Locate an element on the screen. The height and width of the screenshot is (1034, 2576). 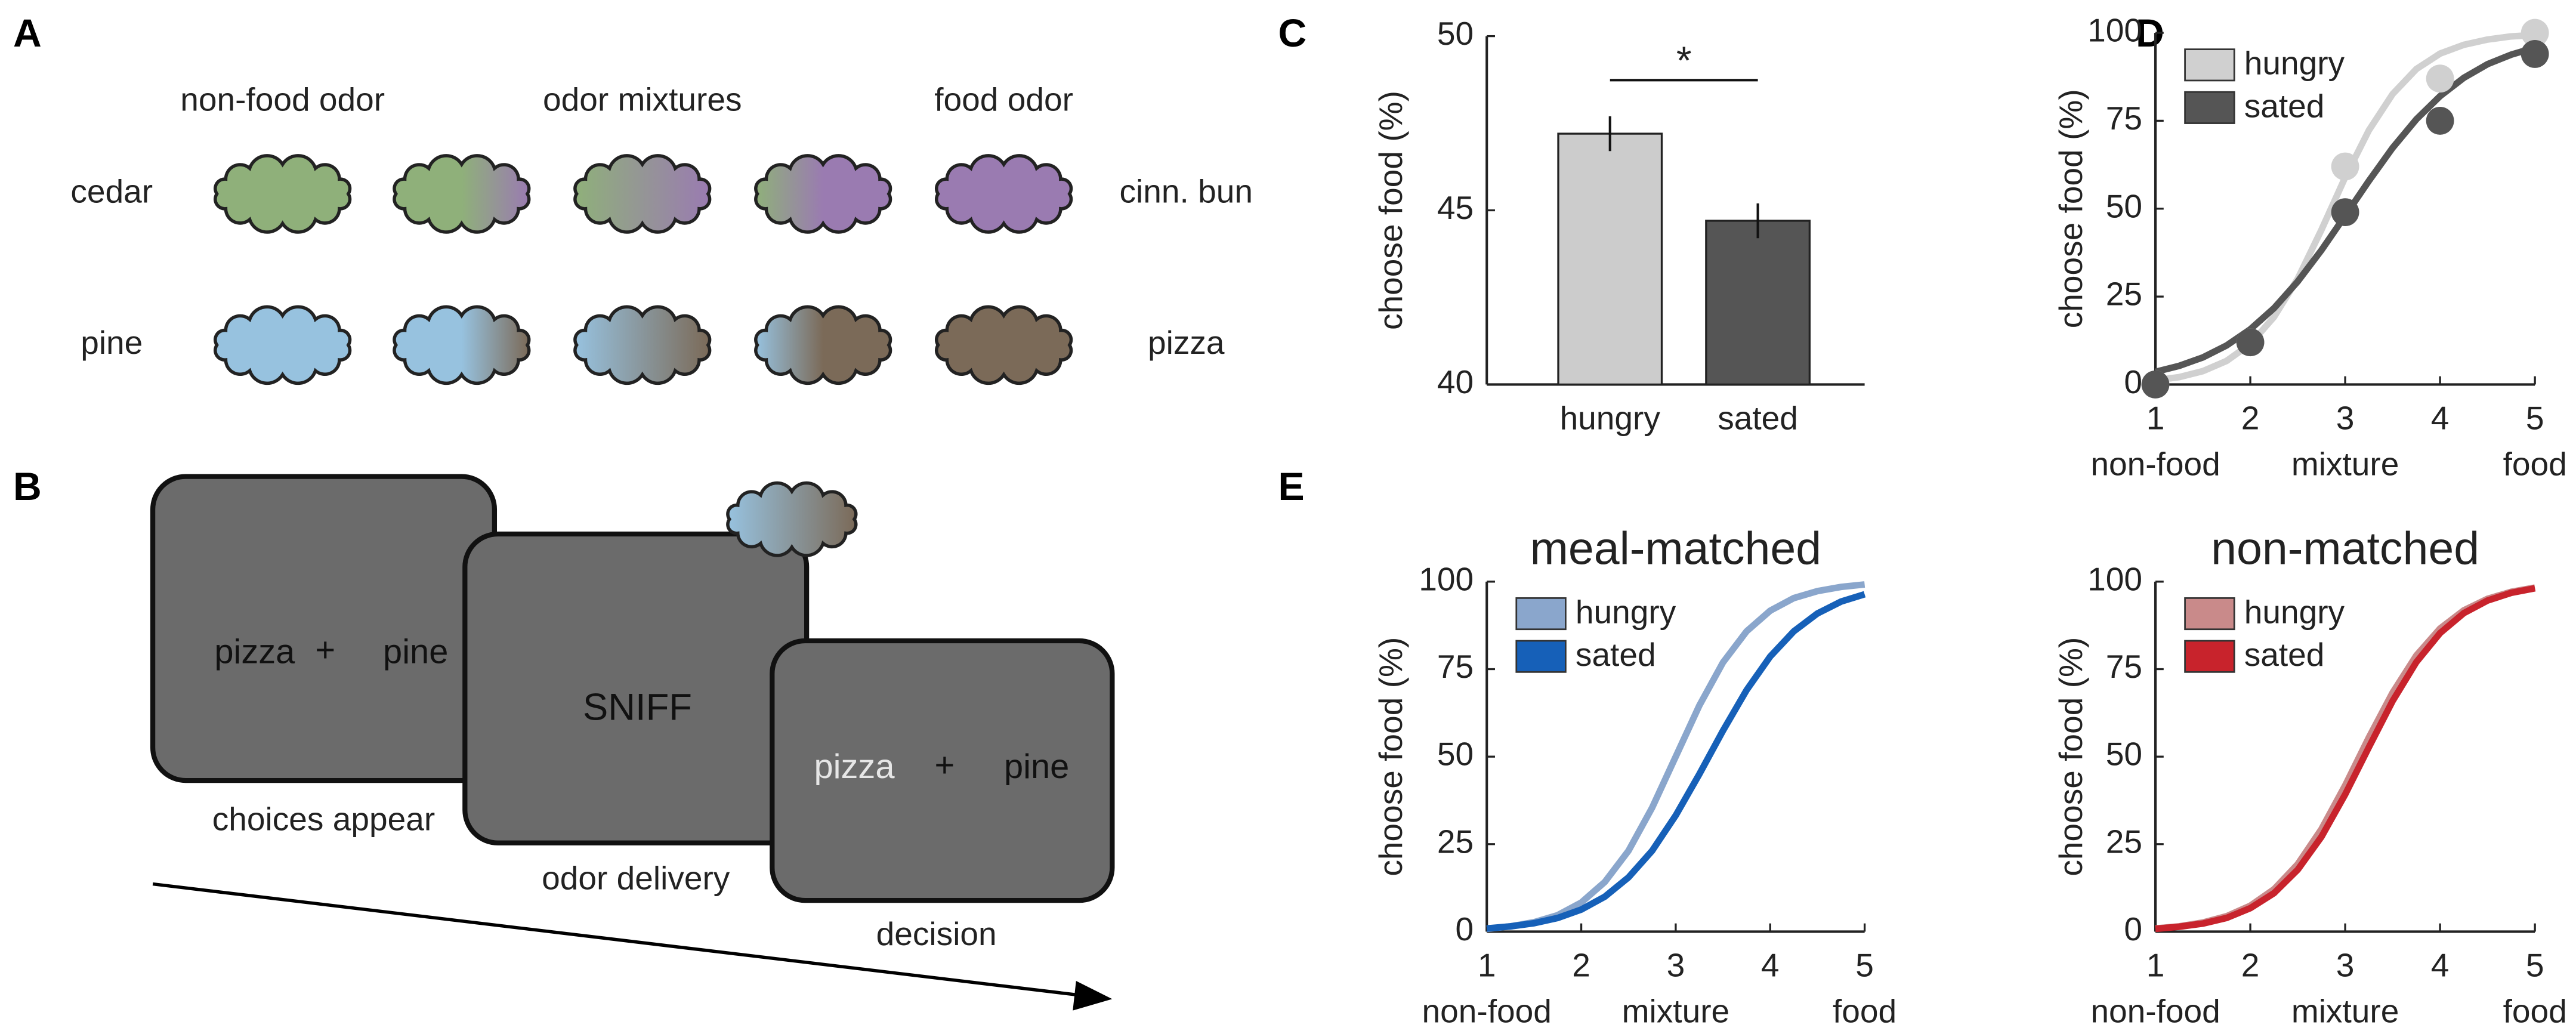
significance-label: * is located at coordinates (1684, 61).